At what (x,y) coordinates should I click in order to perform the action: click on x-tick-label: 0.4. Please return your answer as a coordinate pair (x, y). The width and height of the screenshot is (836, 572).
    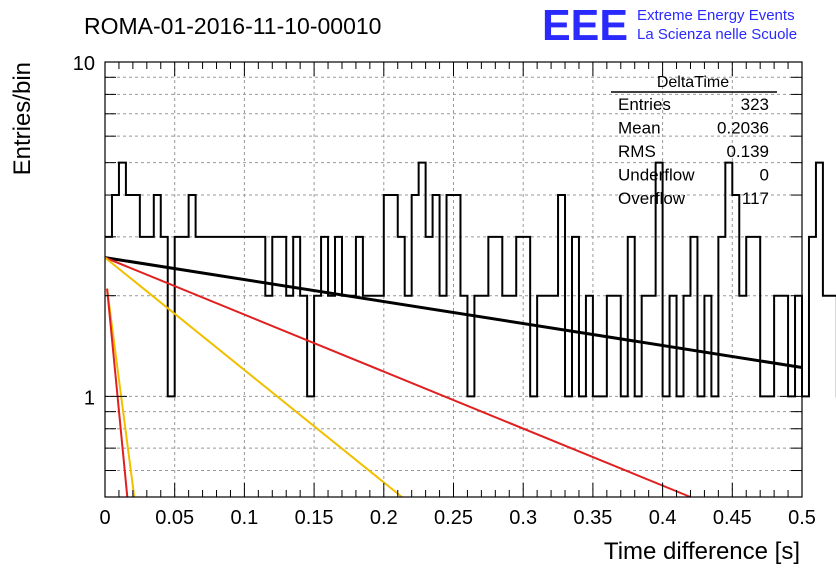
    Looking at the image, I should click on (663, 518).